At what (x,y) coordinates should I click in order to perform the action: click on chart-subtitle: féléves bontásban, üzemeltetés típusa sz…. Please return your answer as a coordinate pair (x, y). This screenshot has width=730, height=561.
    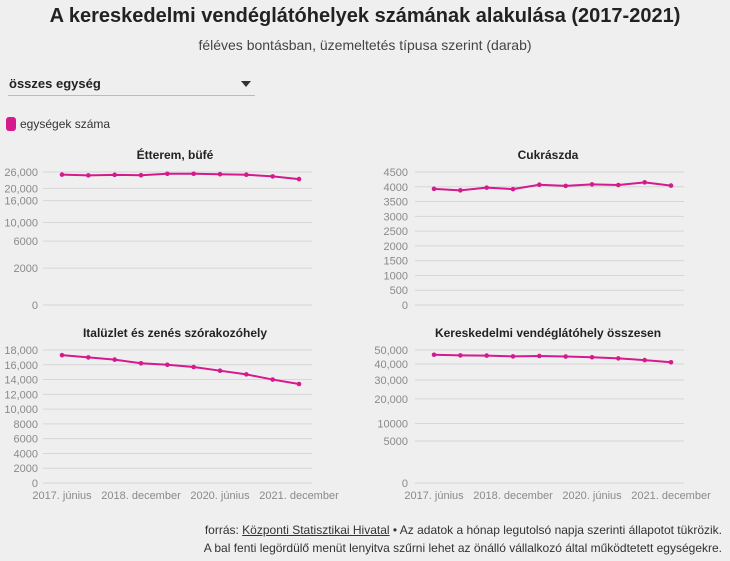
    Looking at the image, I should click on (365, 45).